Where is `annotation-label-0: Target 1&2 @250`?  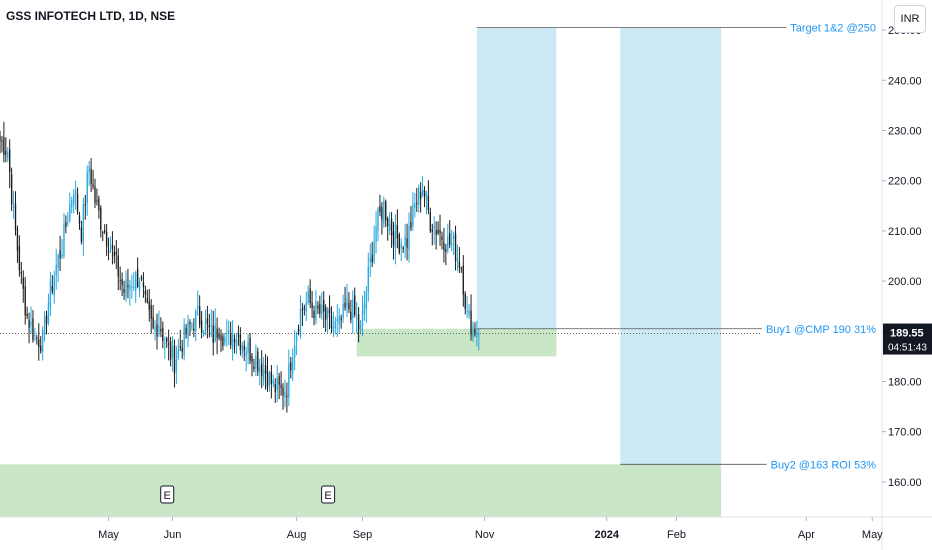
annotation-label-0: Target 1&2 @250 is located at coordinates (833, 29).